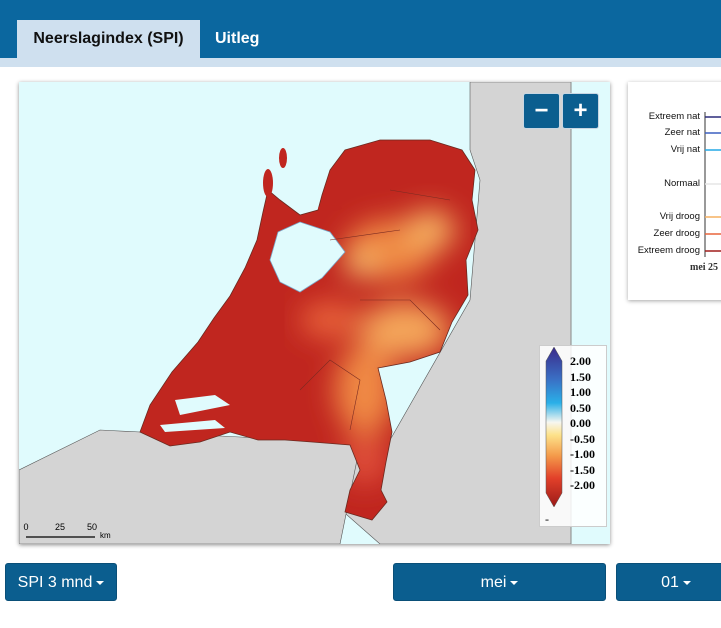 This screenshot has width=721, height=628. Describe the element at coordinates (679, 216) in the screenshot. I see `class-label: Vrij droog` at that location.